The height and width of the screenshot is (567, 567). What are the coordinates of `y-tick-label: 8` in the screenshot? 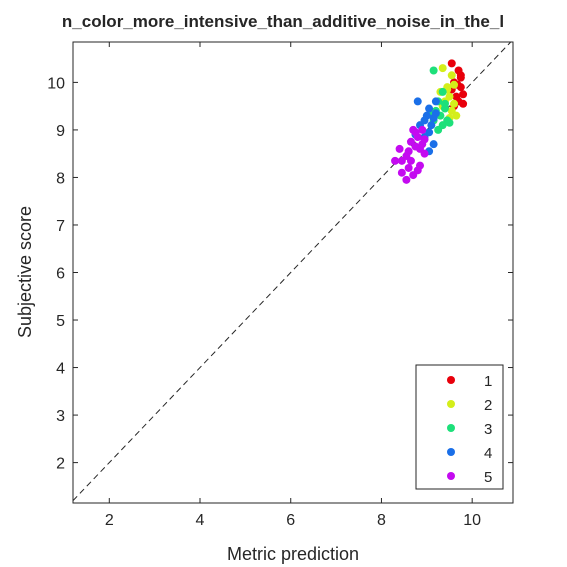 It's located at (60, 178).